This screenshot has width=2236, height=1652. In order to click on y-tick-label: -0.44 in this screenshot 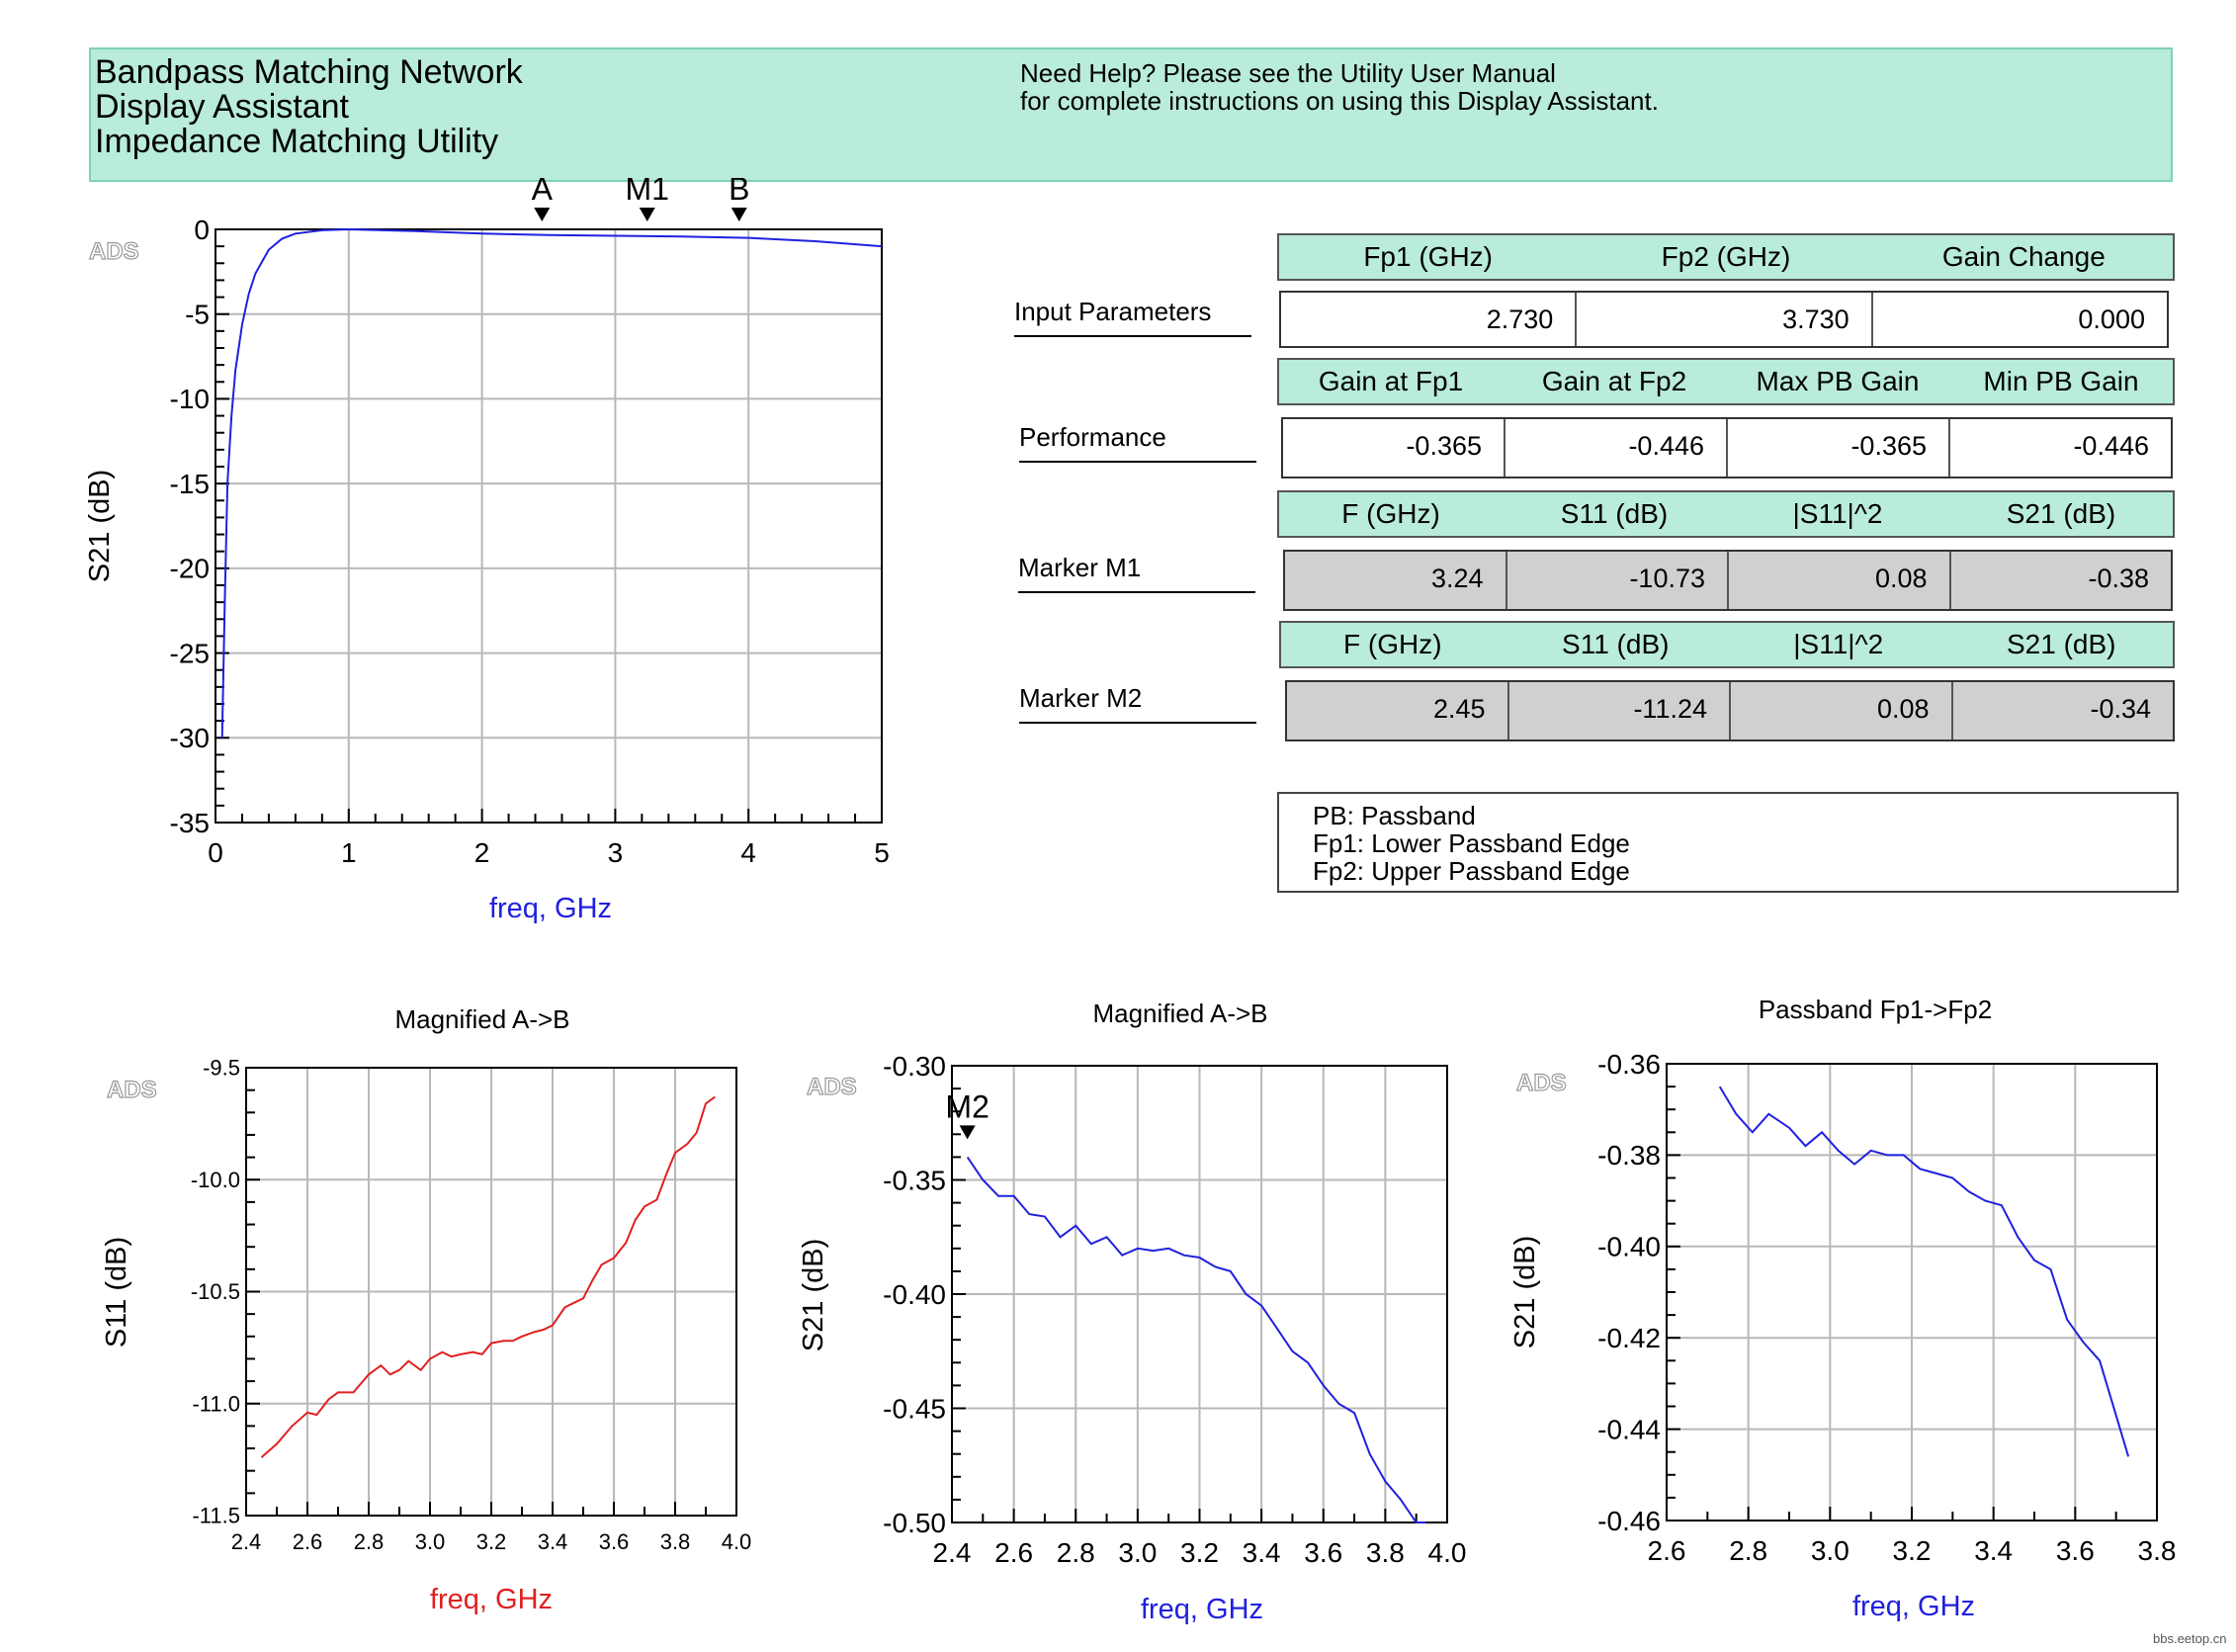, I will do `click(1629, 1429)`.